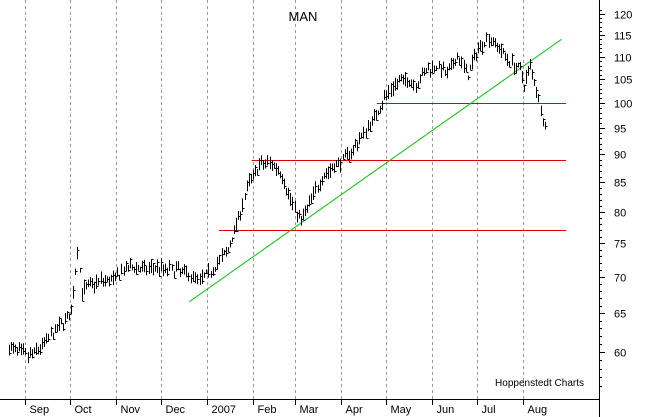  What do you see at coordinates (446, 410) in the screenshot?
I see `x-tick-label: Jun` at bounding box center [446, 410].